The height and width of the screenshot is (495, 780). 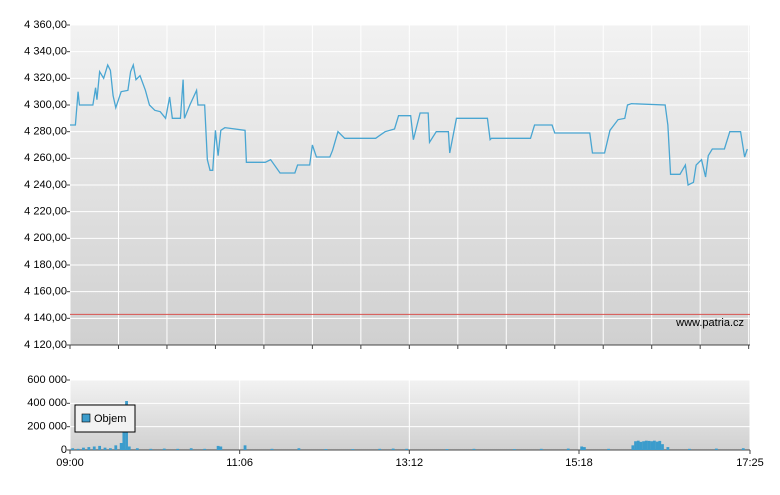 I want to click on watermark: www.patria.cz, so click(x=709, y=323).